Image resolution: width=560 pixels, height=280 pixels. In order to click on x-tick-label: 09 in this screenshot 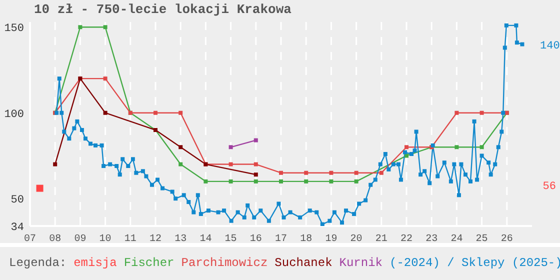, I will do `click(80, 240)`.